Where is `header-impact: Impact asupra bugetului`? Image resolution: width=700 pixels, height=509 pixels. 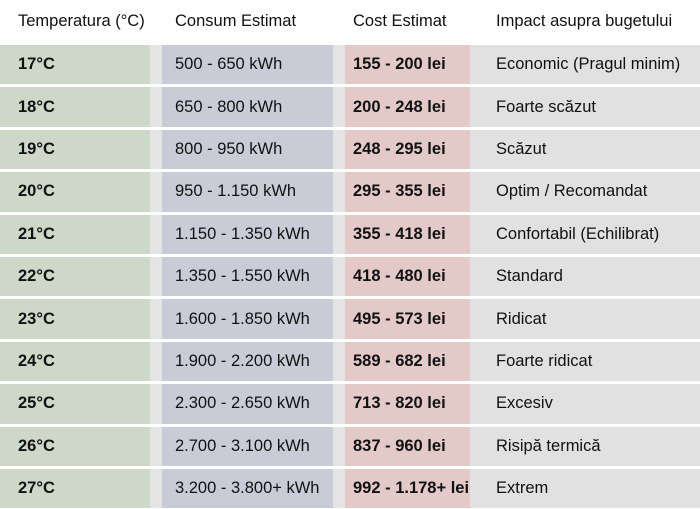
header-impact: Impact asupra bugetului is located at coordinates (584, 20).